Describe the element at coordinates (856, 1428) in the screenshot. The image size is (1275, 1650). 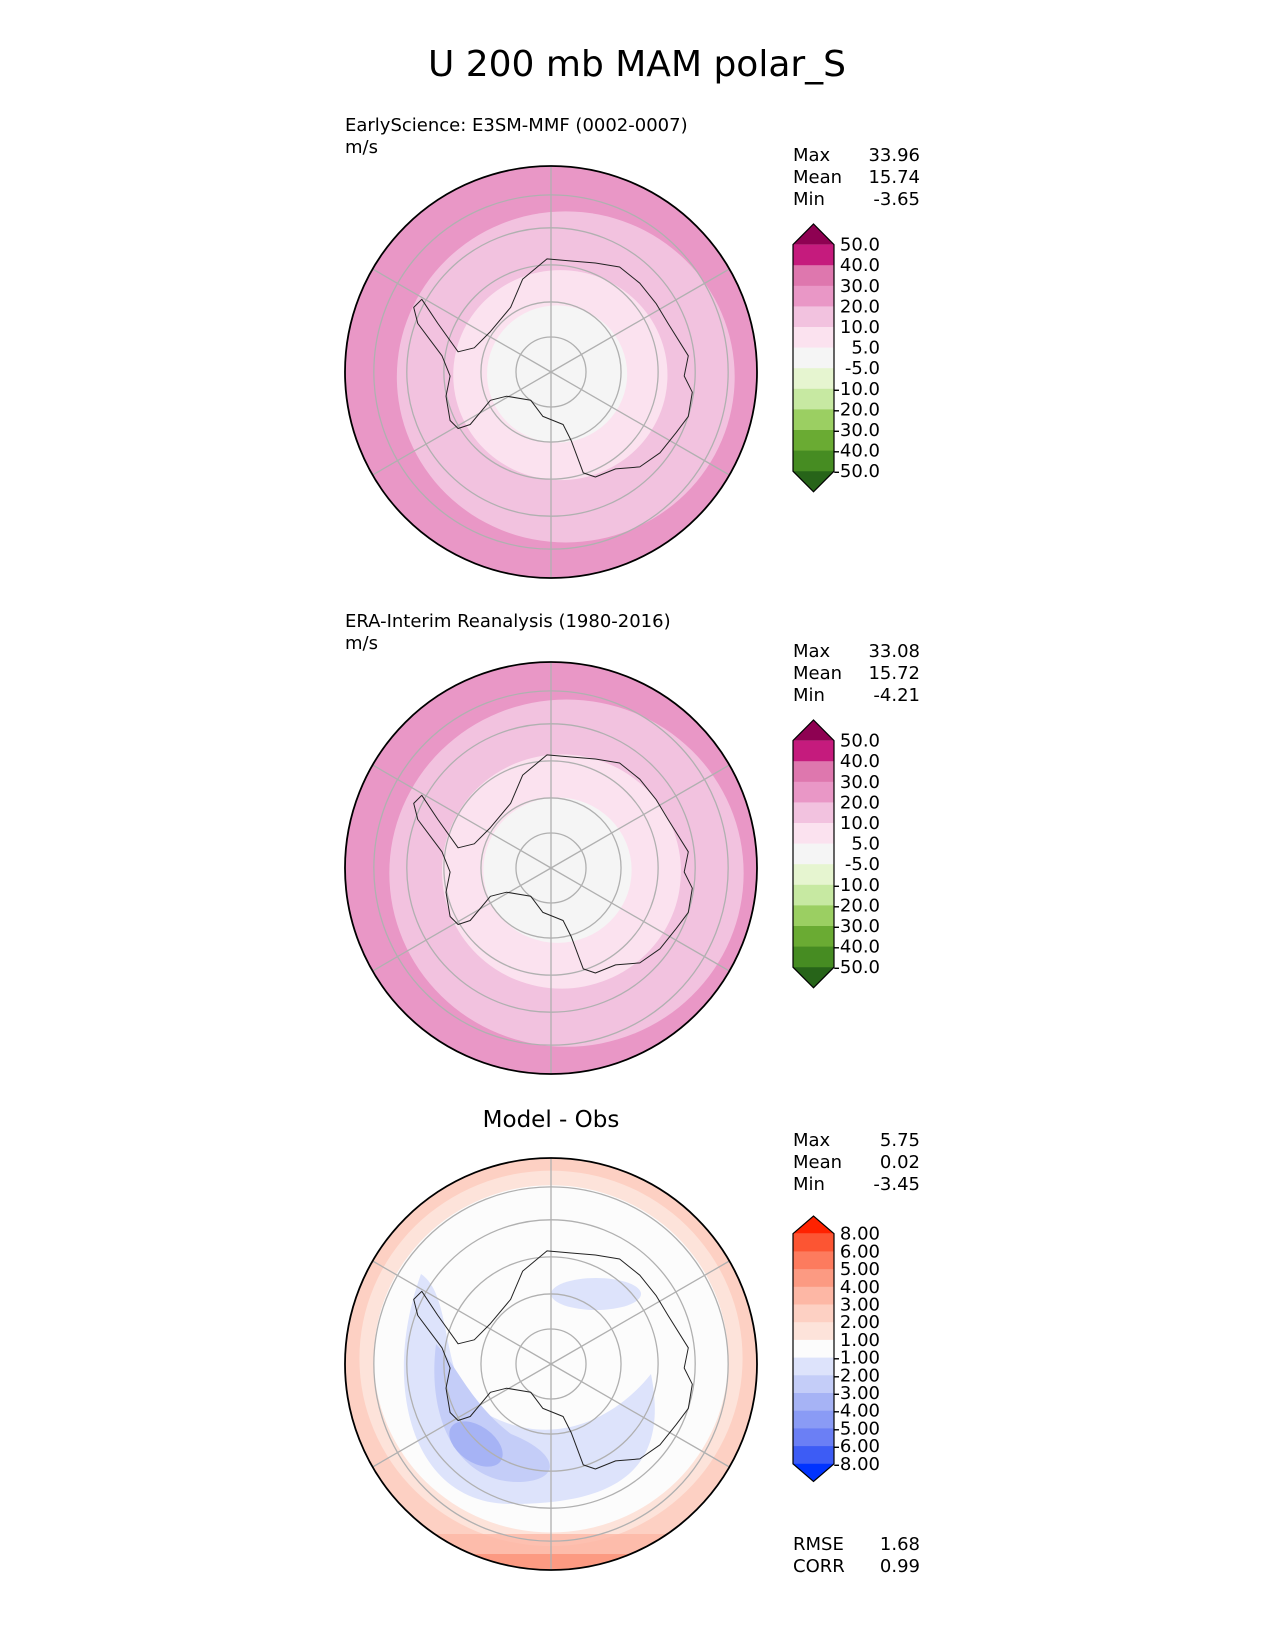
I see `colorbar-tick-label: -5.00` at that location.